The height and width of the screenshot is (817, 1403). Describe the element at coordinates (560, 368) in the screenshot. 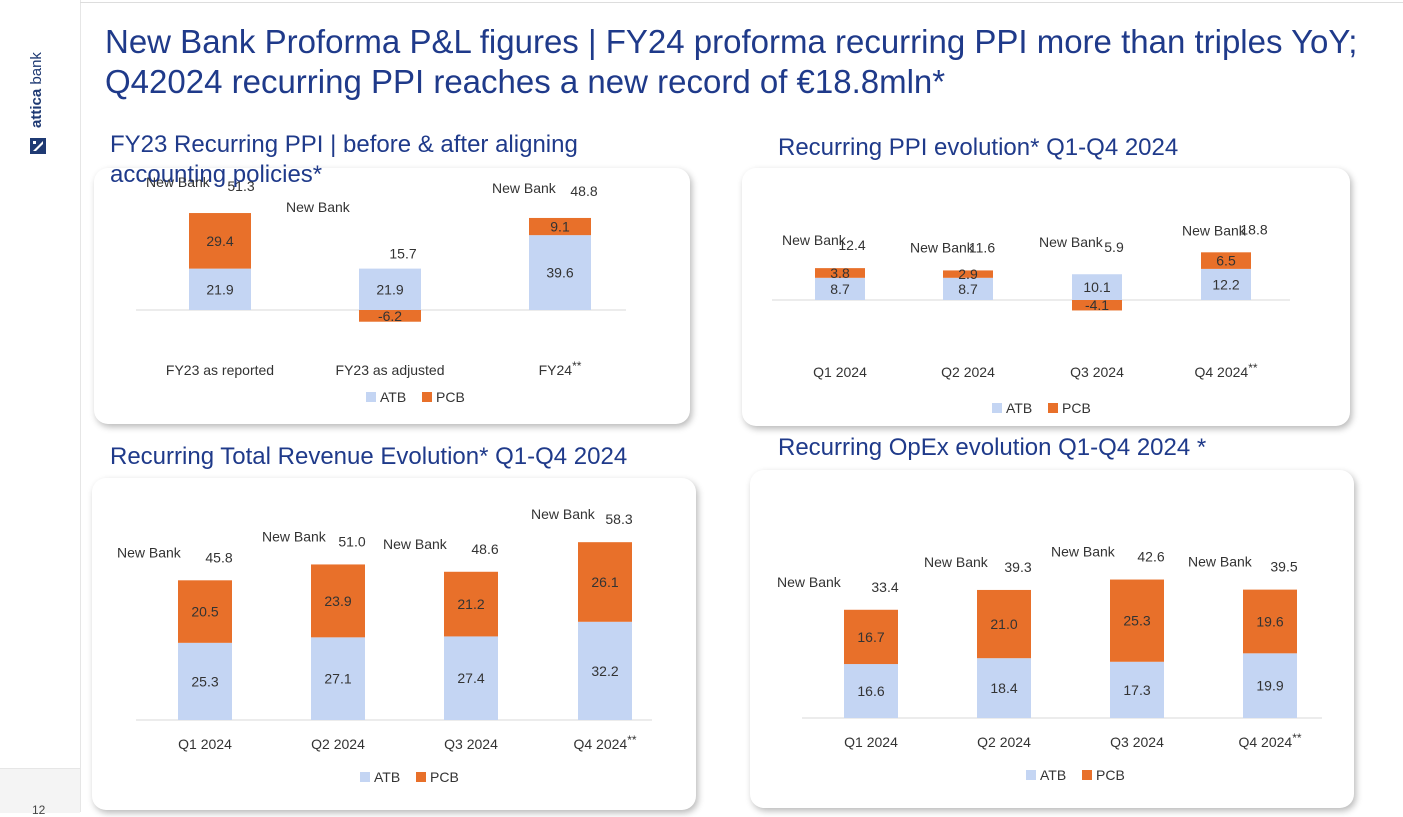

I see `category-label-3: FY24**` at that location.